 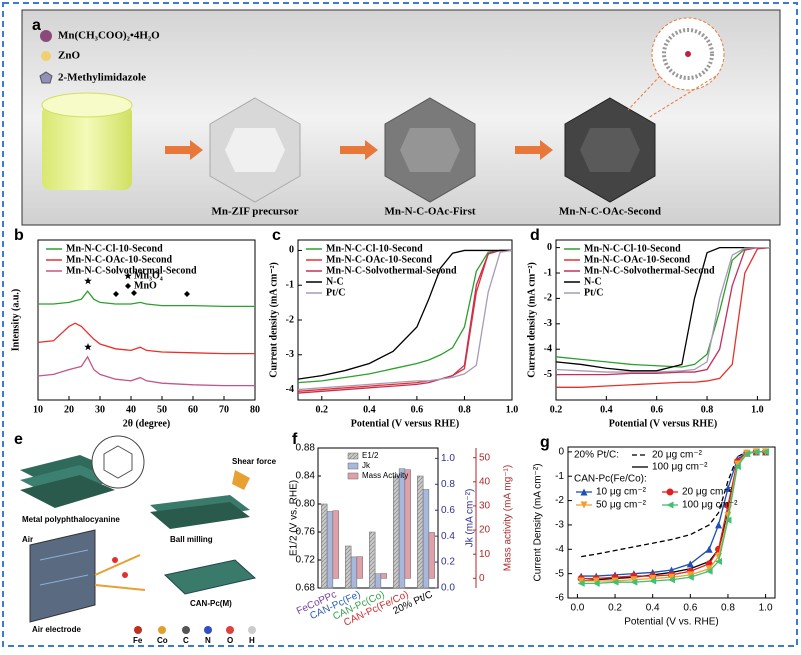 What do you see at coordinates (67, 491) in the screenshot?
I see `sheet` at bounding box center [67, 491].